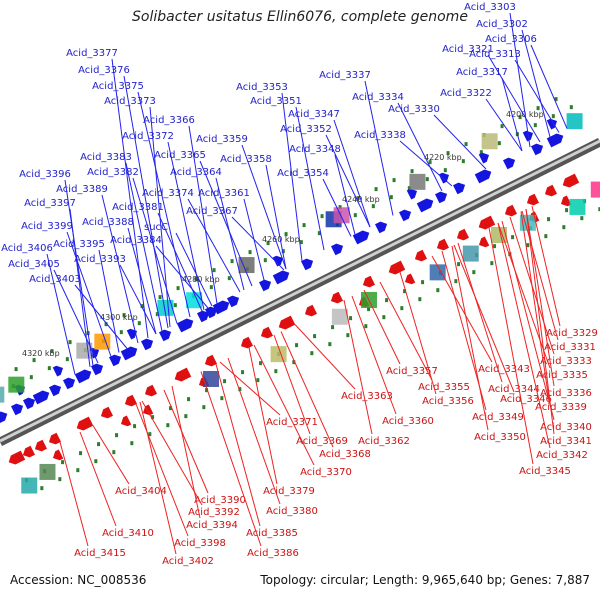 This screenshot has height=600, width=600. What do you see at coordinates (378, 97) in the screenshot?
I see `forward-gene-label: Acid_3334` at bounding box center [378, 97].